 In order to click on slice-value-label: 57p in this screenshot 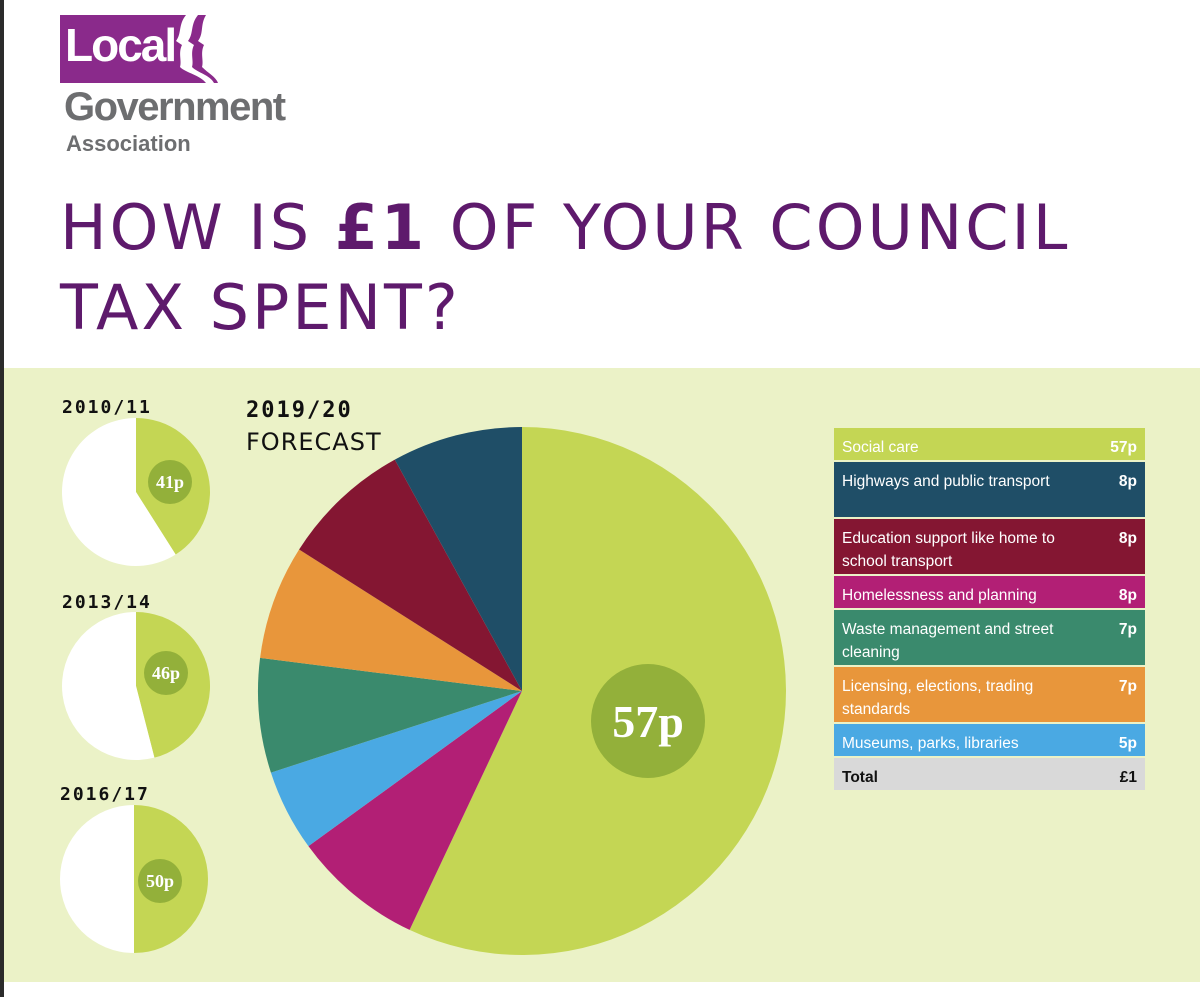, I will do `click(648, 721)`.